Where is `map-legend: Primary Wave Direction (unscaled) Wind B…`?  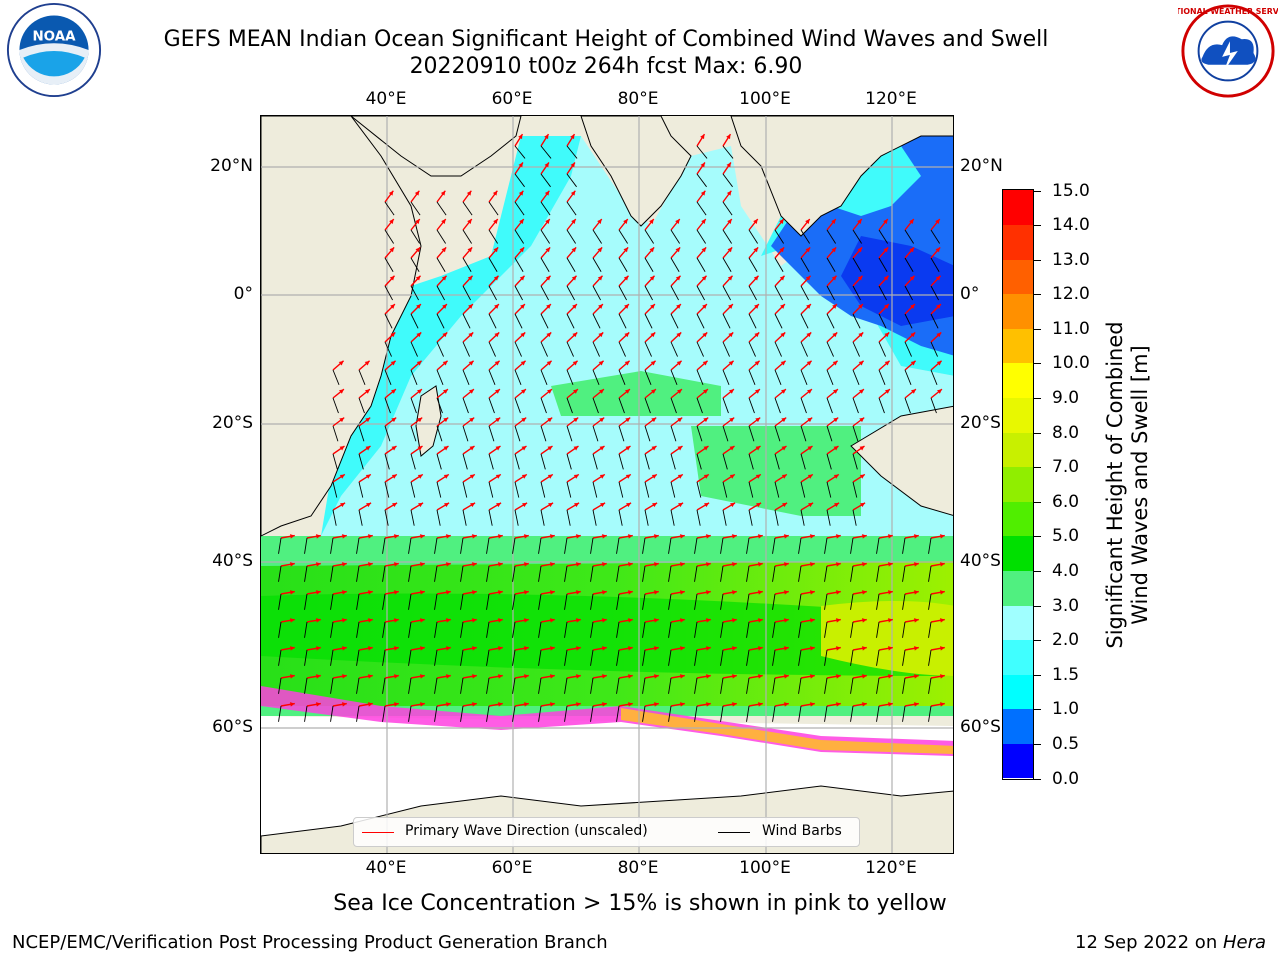 map-legend: Primary Wave Direction (unscaled) Wind B… is located at coordinates (606, 832).